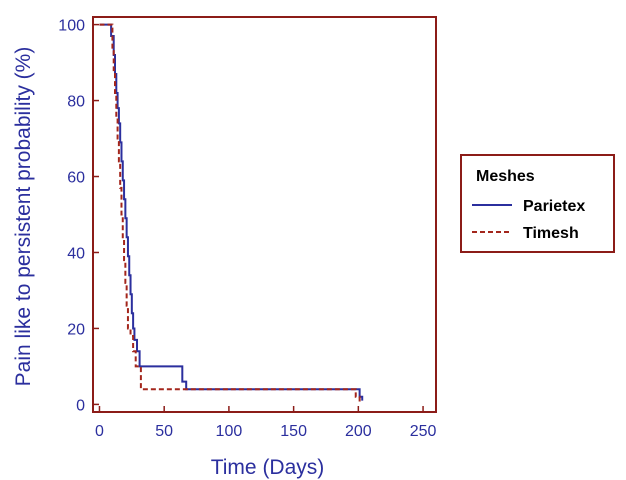 The width and height of the screenshot is (626, 480). What do you see at coordinates (293, 431) in the screenshot?
I see `x-tick-label: 150` at bounding box center [293, 431].